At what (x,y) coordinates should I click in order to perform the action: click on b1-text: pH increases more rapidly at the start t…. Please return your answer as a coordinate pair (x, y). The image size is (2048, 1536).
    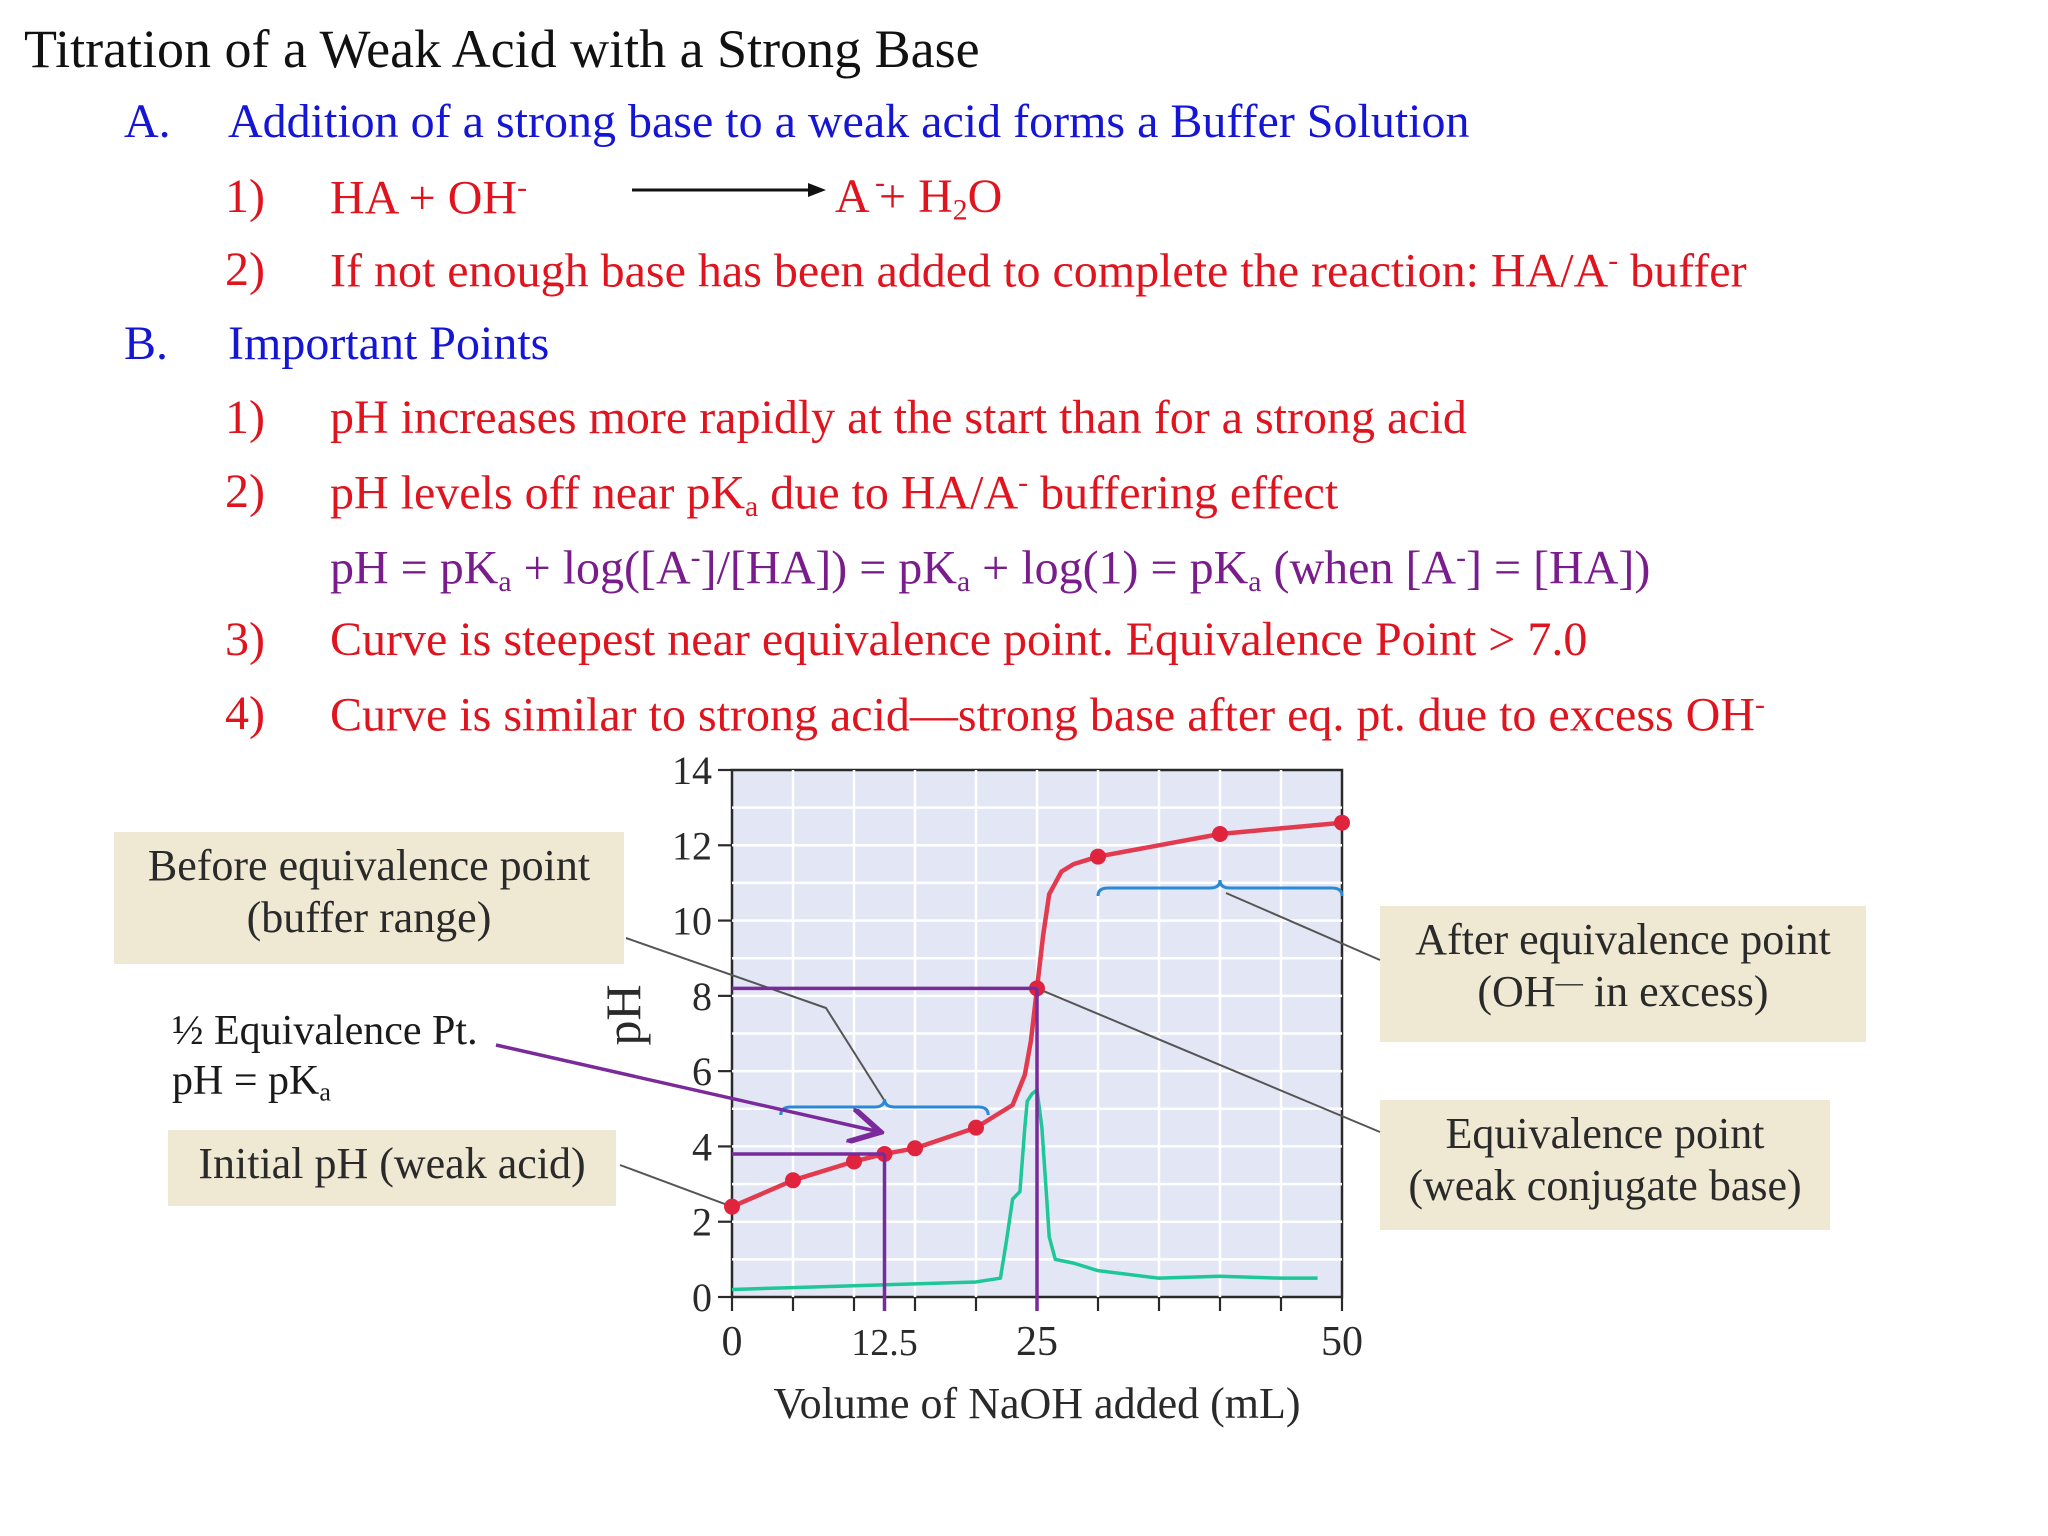
    Looking at the image, I should click on (898, 417).